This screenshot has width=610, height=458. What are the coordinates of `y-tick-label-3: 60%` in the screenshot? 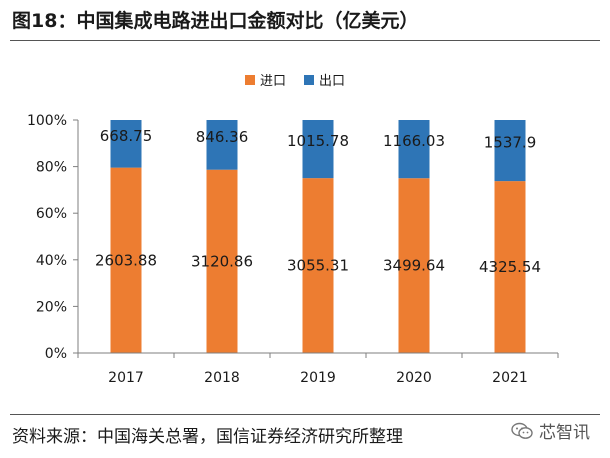 It's located at (51, 214).